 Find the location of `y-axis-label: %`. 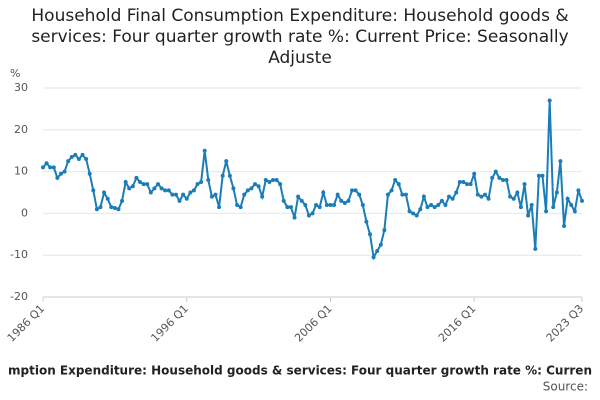

y-axis-label: % is located at coordinates (15, 73).